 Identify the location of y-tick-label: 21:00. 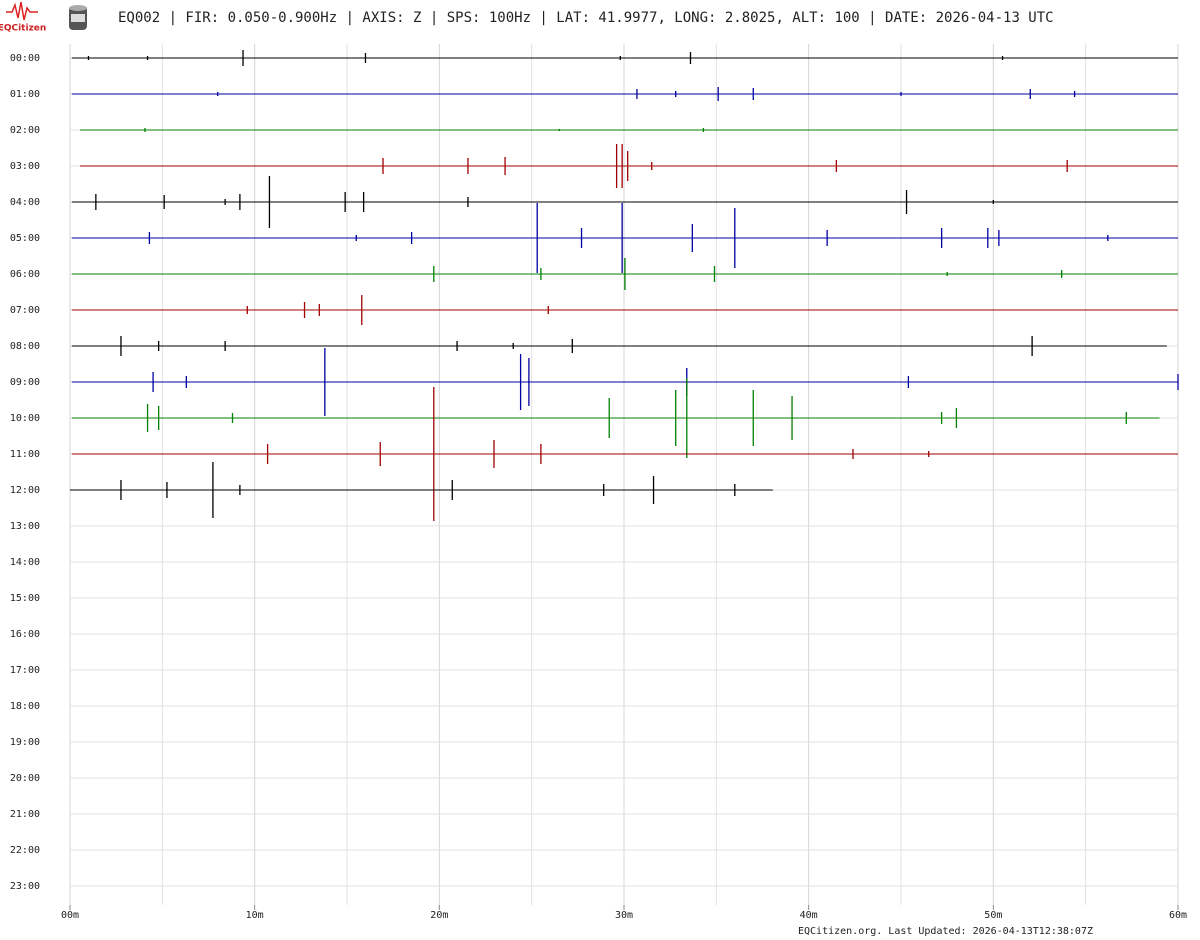
(25, 814).